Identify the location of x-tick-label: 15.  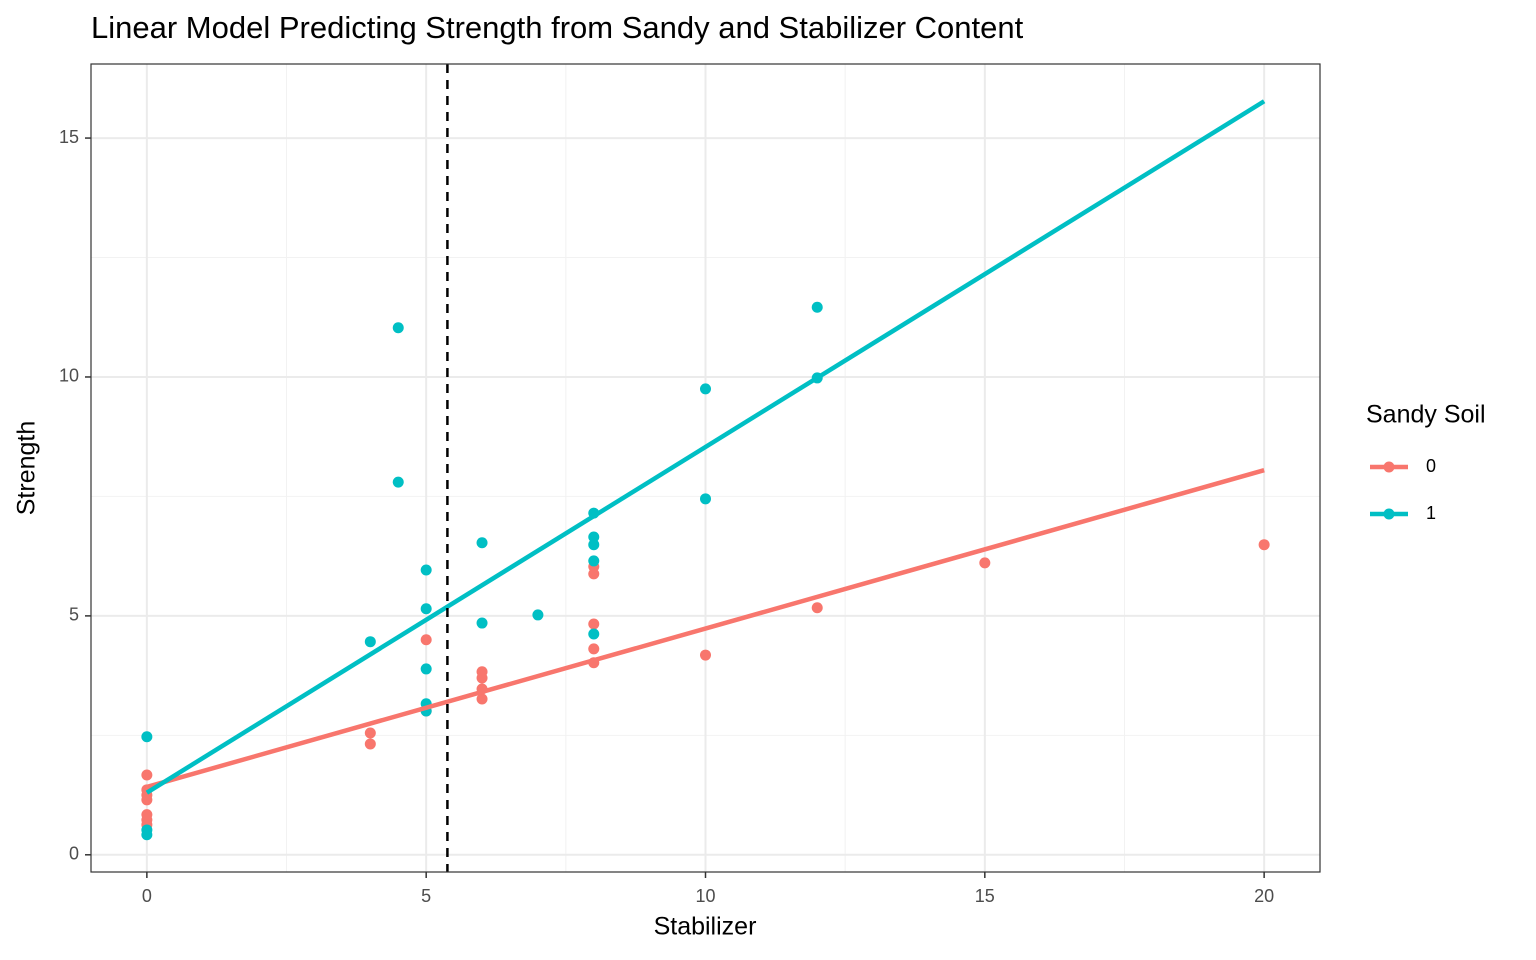
(985, 896).